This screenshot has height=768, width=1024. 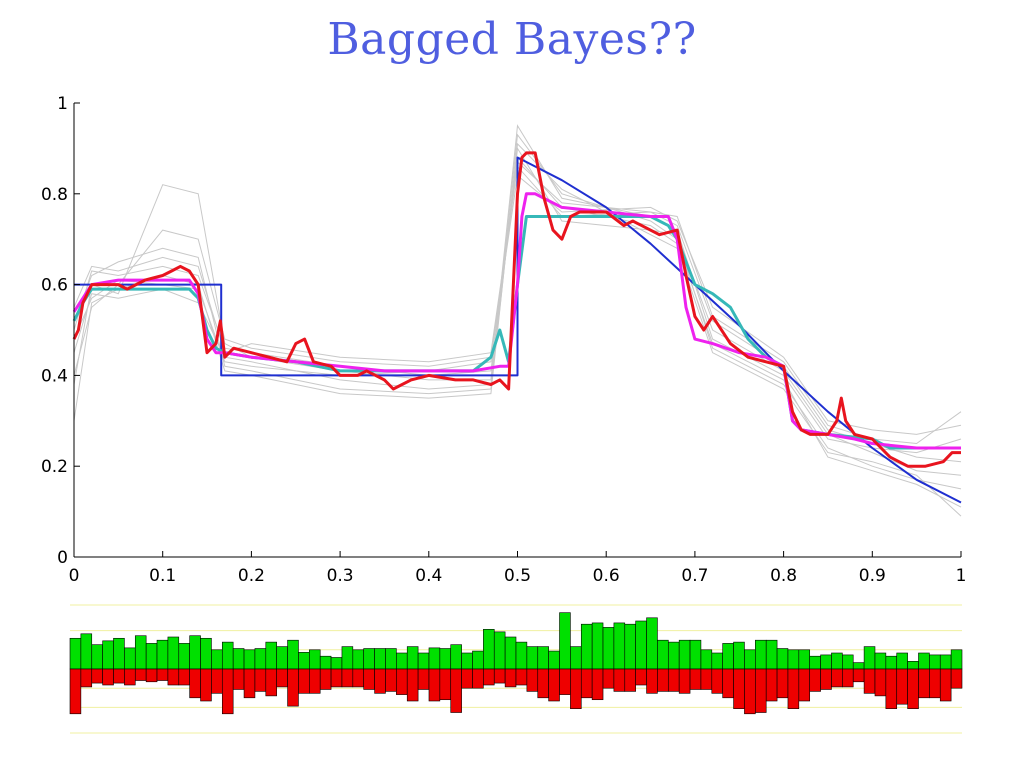 What do you see at coordinates (872, 576) in the screenshot?
I see `x-tick-label: 0.9` at bounding box center [872, 576].